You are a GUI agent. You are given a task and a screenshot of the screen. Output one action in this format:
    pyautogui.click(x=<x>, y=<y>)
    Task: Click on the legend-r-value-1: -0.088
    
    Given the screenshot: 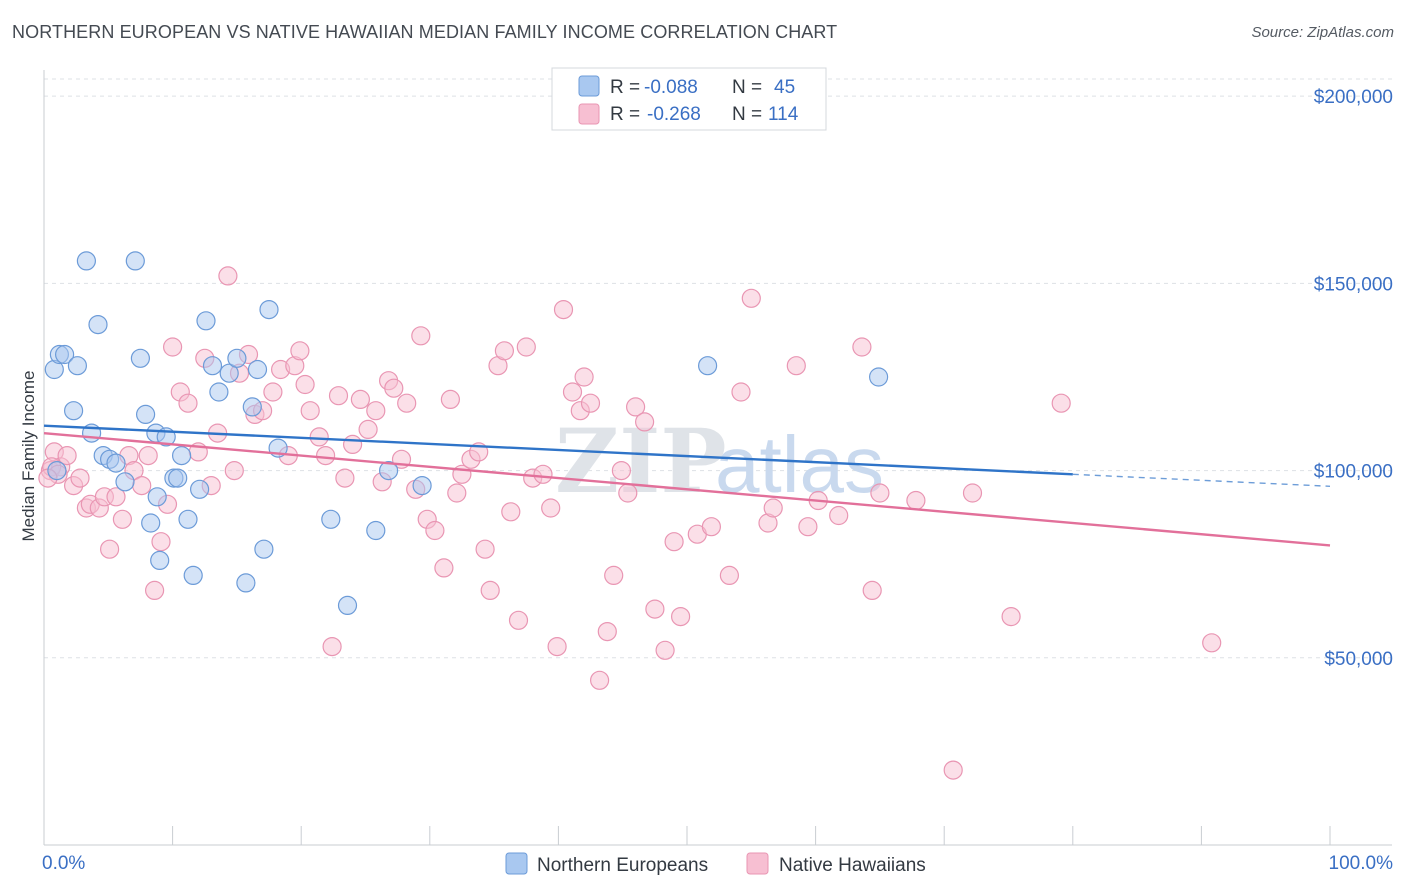 What is the action you would take?
    pyautogui.click(x=671, y=87)
    